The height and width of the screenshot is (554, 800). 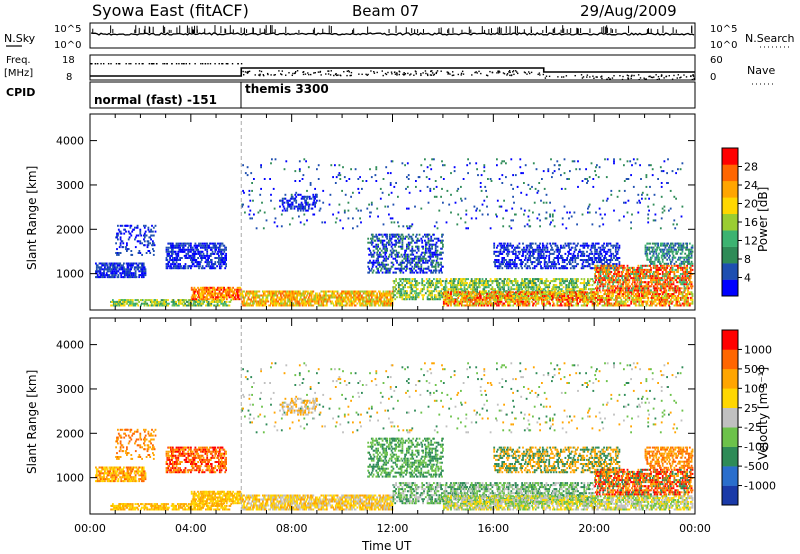 What do you see at coordinates (20, 38) in the screenshot?
I see `nsky-label: N.Sky` at bounding box center [20, 38].